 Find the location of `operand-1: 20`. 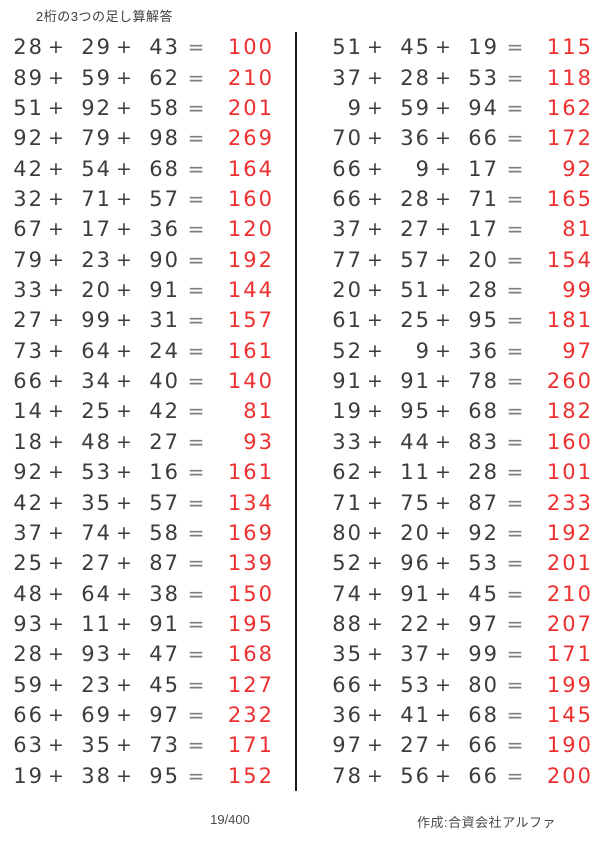

operand-1: 20 is located at coordinates (347, 290).